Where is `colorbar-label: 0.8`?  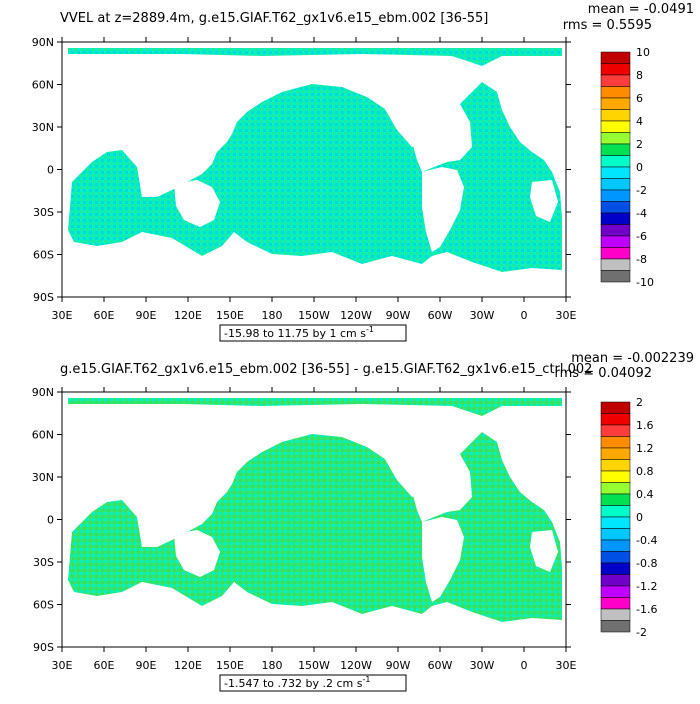 colorbar-label: 0.8 is located at coordinates (645, 471).